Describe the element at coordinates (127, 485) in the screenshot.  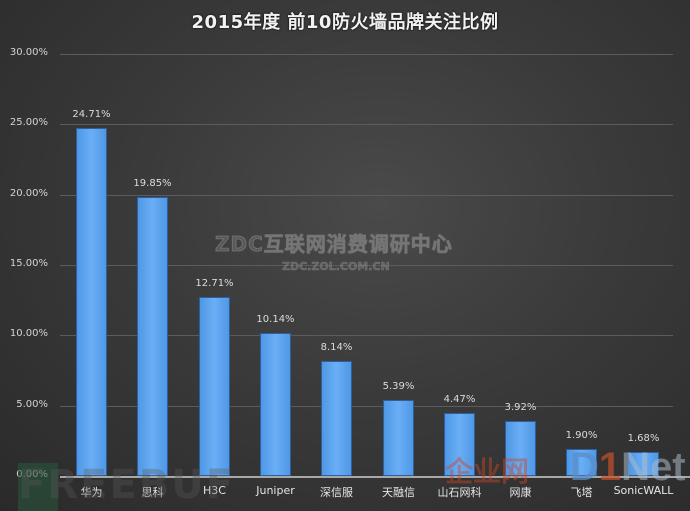
I see `freebuf-watermark: FREEBUF` at that location.